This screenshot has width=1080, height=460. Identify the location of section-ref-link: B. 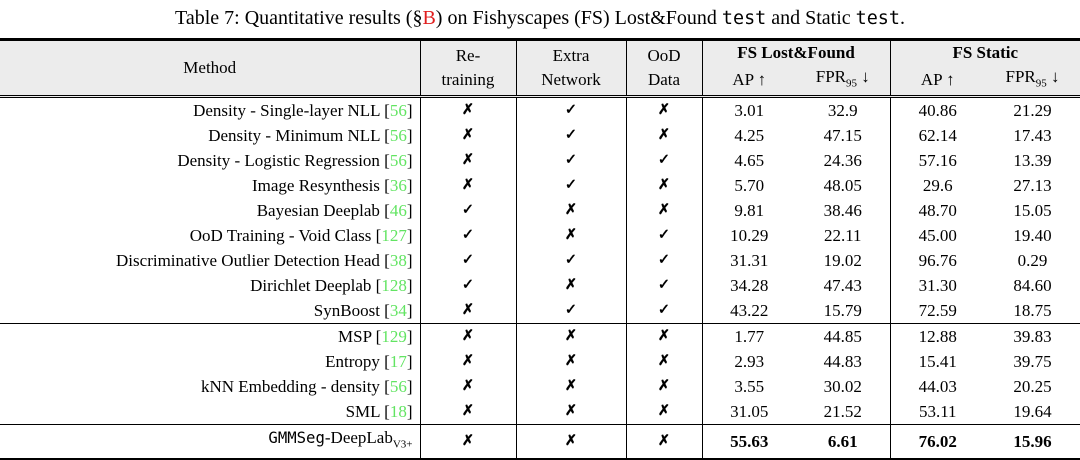
(429, 18).